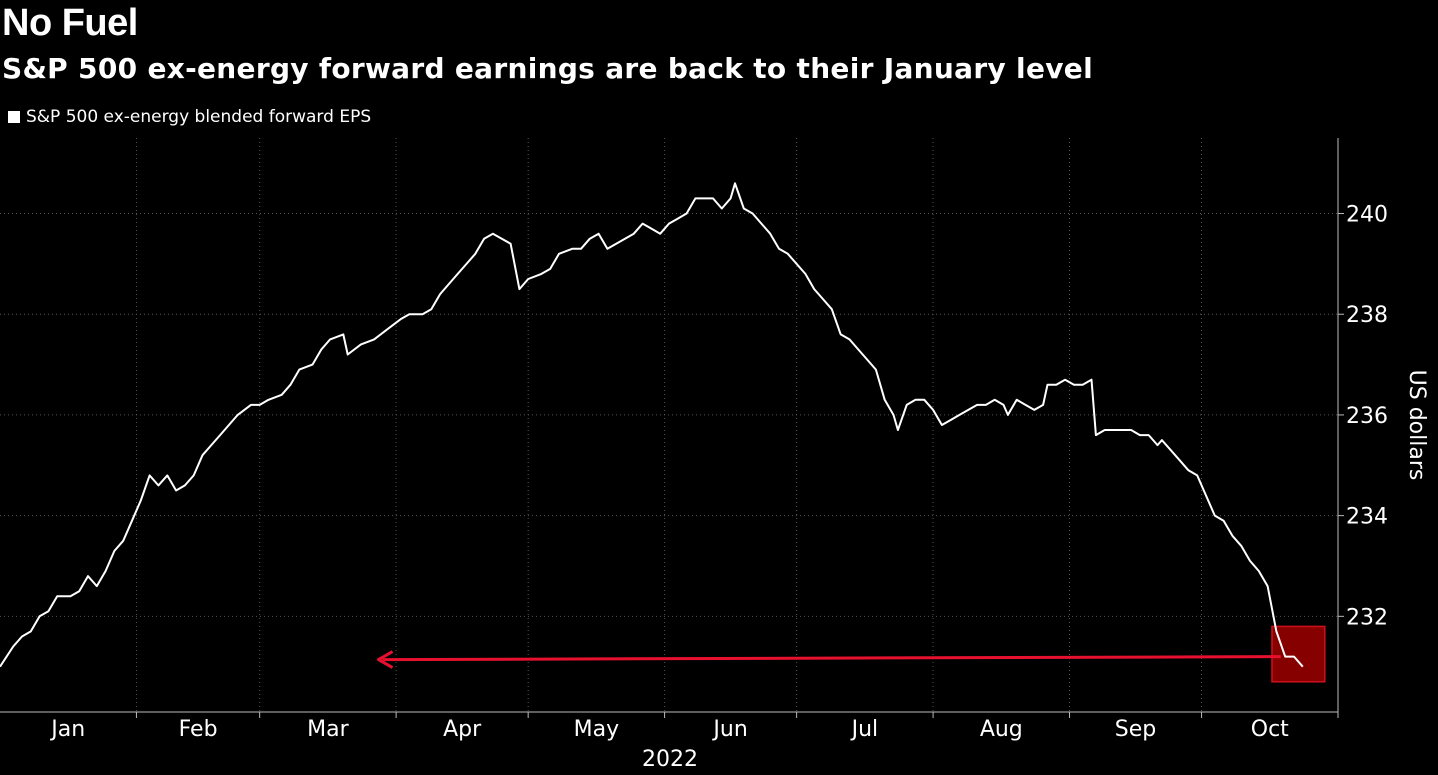  Describe the element at coordinates (198, 729) in the screenshot. I see `x-tick-label: Feb` at that location.